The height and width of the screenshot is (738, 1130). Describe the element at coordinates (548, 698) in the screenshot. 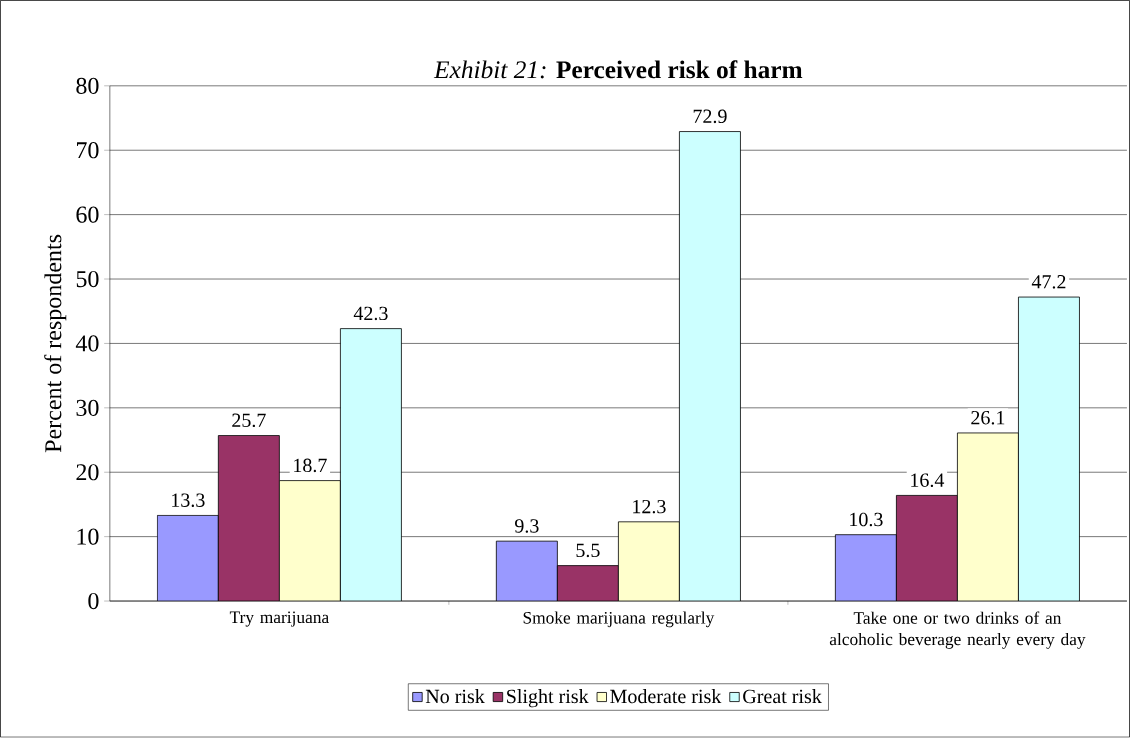

I see `legend-label: Slight risk` at that location.